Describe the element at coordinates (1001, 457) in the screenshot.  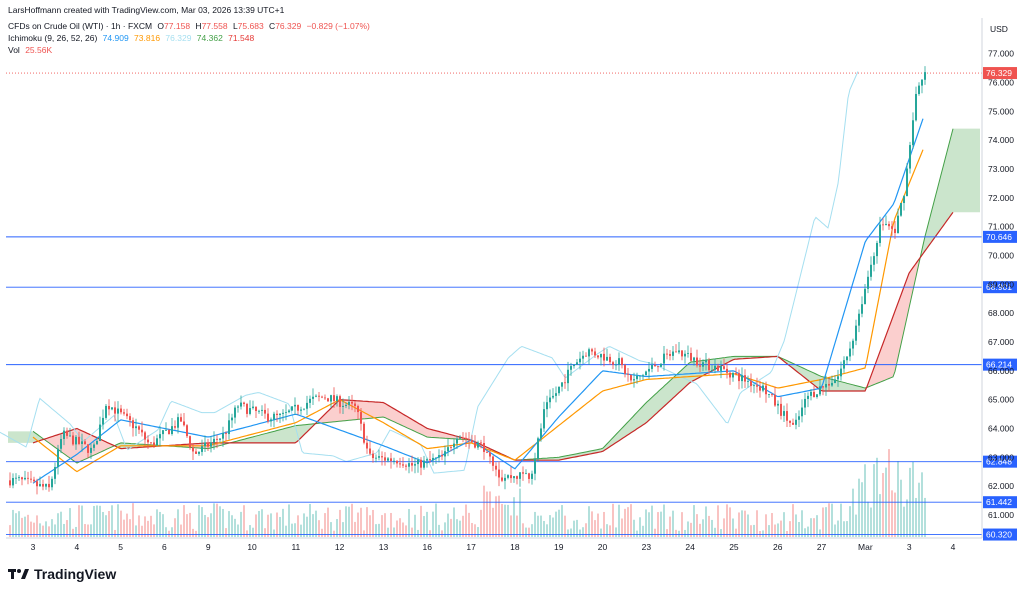
I see `price-tick-label: 63.000` at that location.